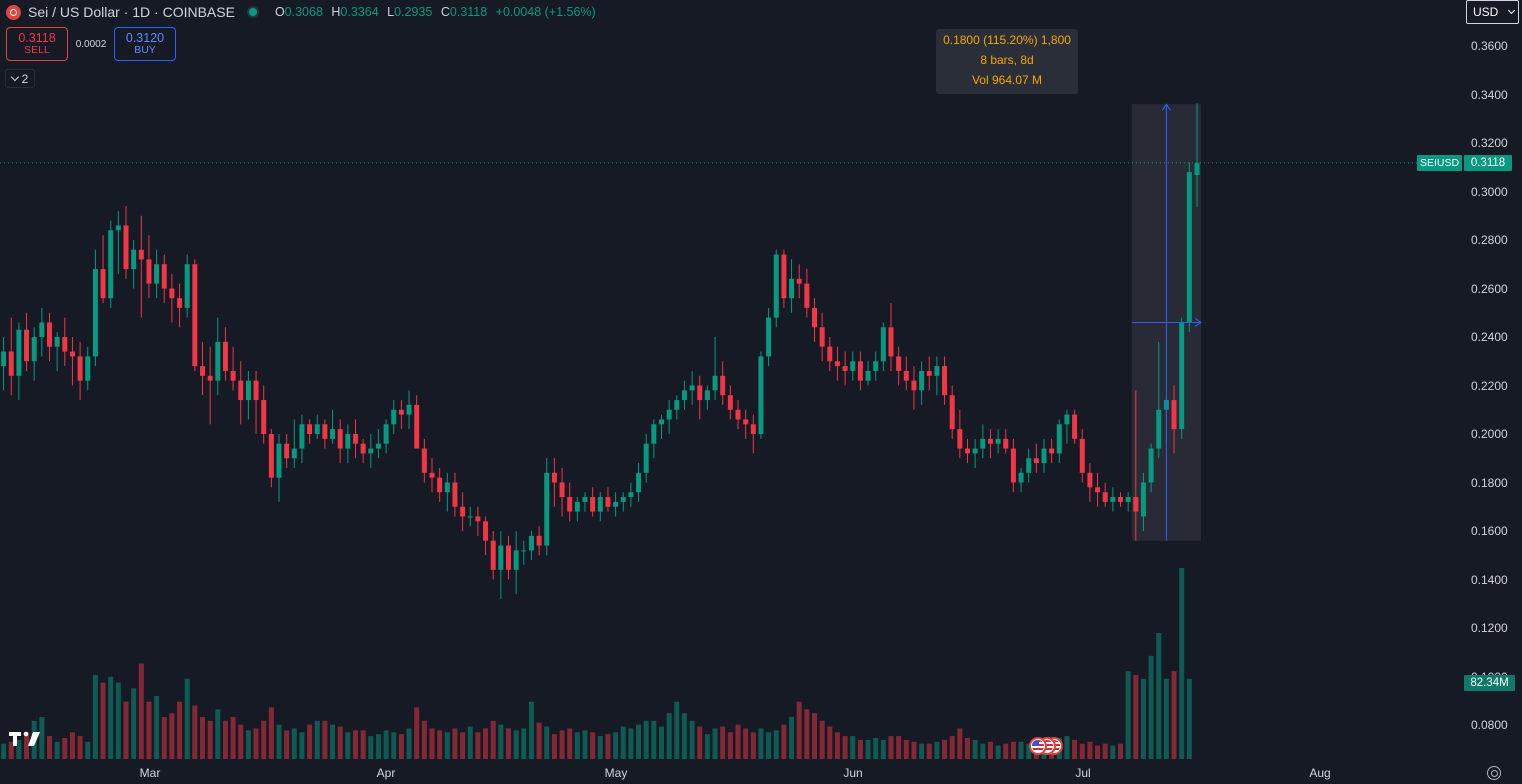 This screenshot has width=1522, height=784. I want to click on currency-select: USD, so click(1492, 12).